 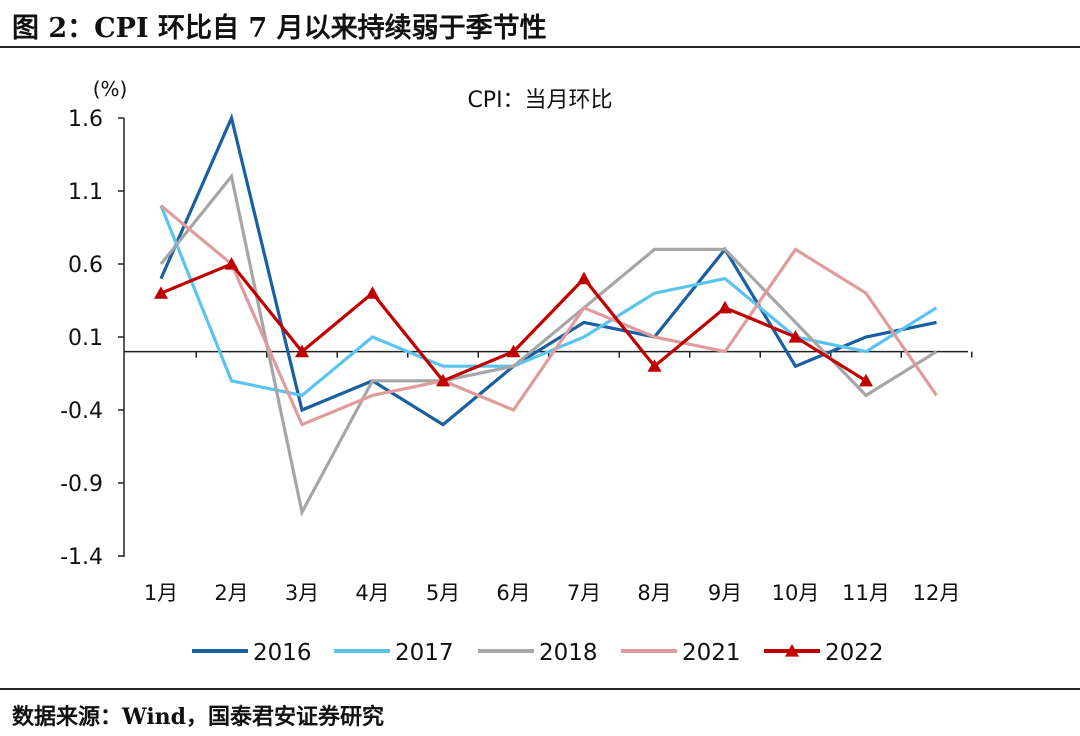 What do you see at coordinates (584, 593) in the screenshot?
I see `x-tick-label: 7月` at bounding box center [584, 593].